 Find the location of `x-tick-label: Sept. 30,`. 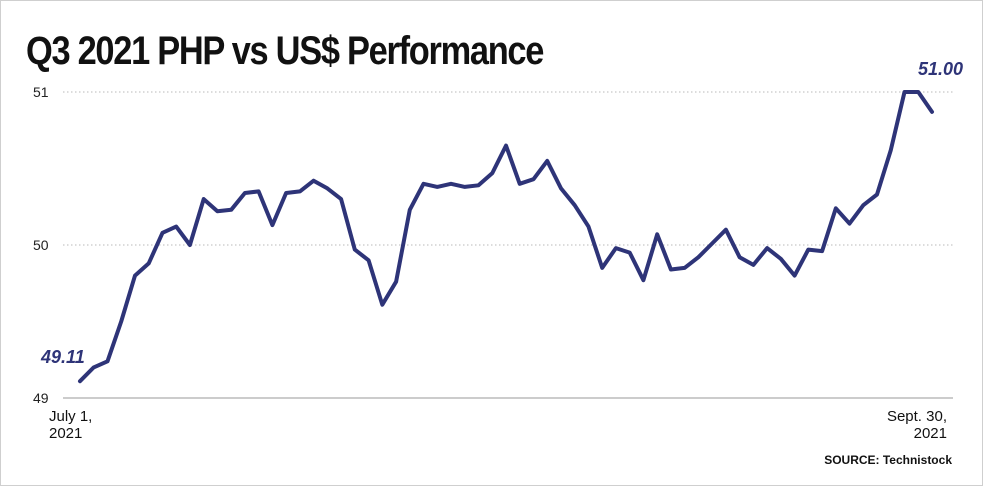

x-tick-label: Sept. 30, is located at coordinates (917, 416).